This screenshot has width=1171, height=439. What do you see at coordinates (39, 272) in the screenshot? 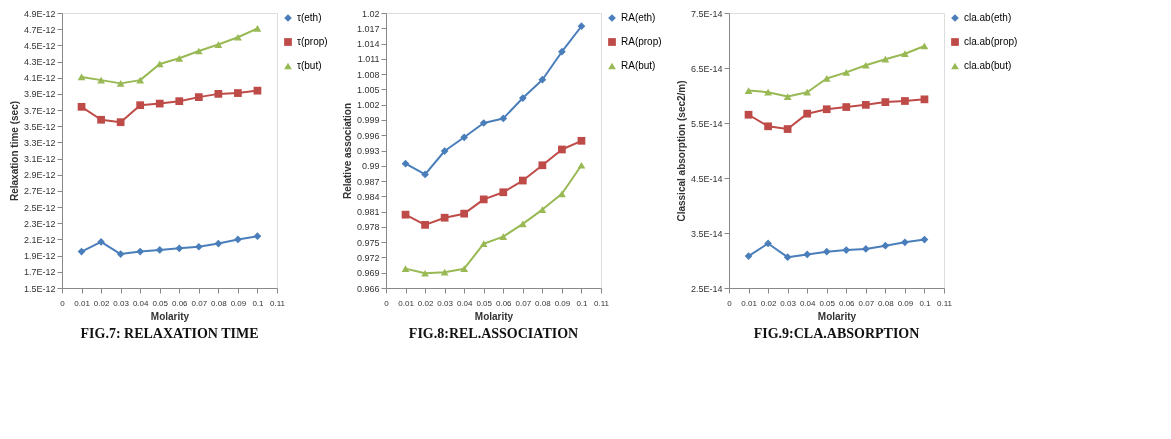
I see `y-tick-label: 1.7E-12` at bounding box center [39, 272].